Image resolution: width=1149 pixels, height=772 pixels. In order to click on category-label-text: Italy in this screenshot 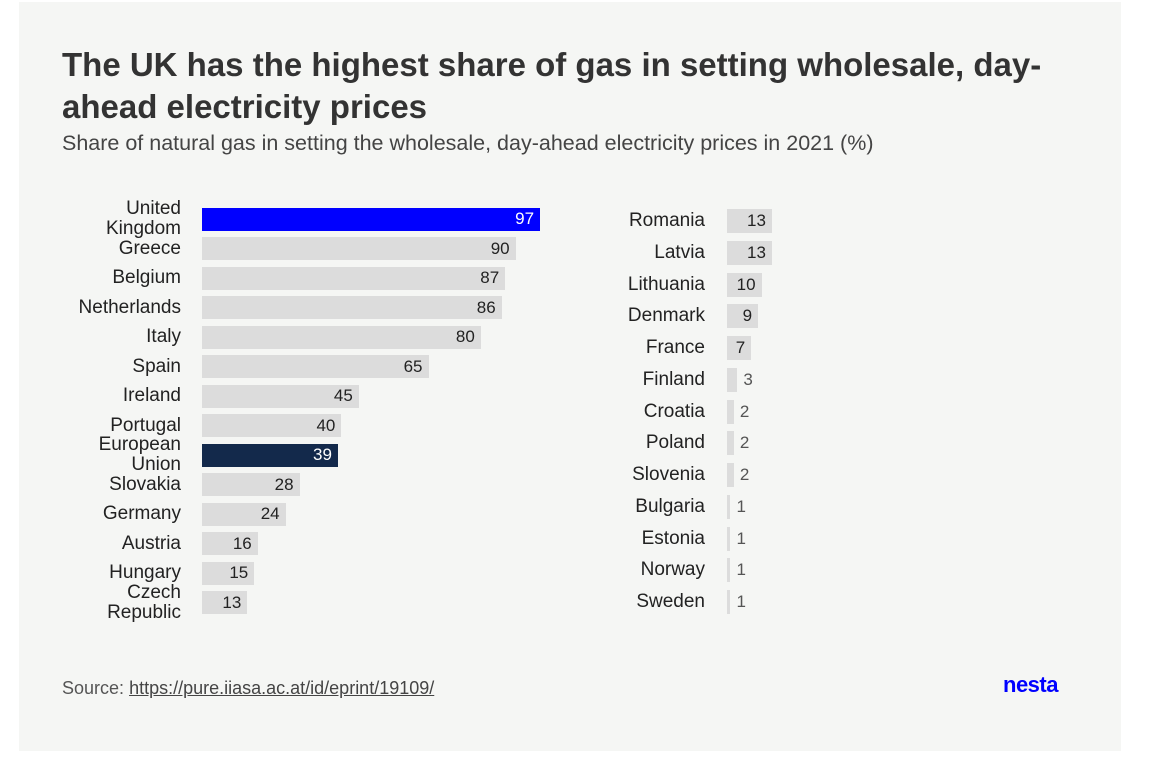, I will do `click(163, 336)`.